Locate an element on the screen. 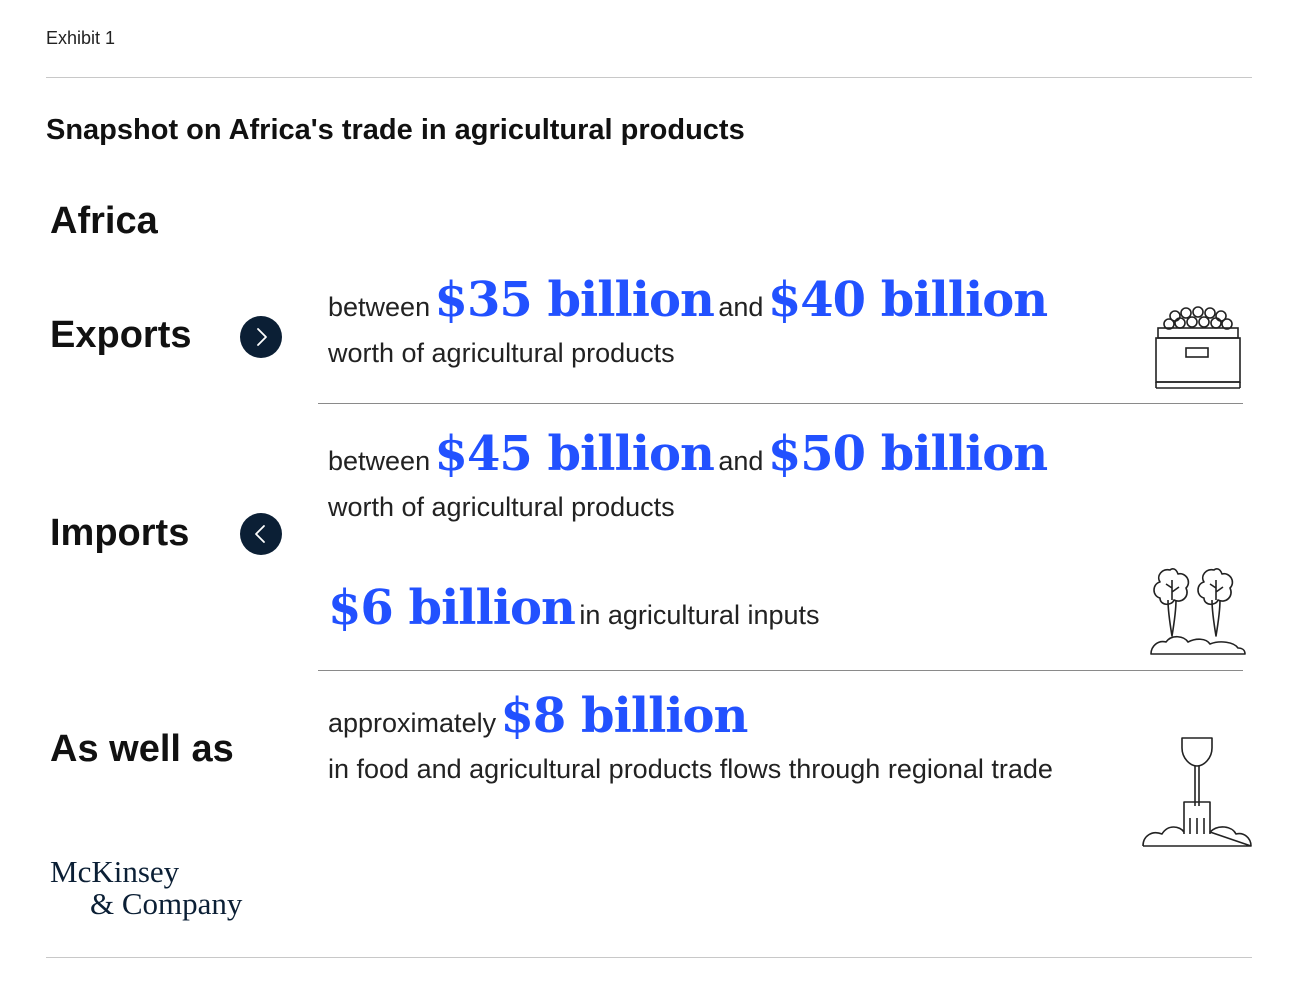 The width and height of the screenshot is (1292, 1008). imports-description: worth of agricultural products is located at coordinates (501, 507).